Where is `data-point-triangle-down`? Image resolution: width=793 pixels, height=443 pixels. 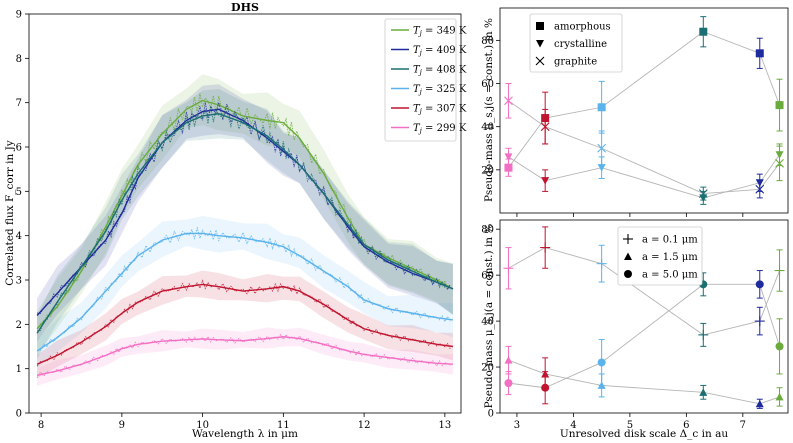 data-point-triangle-down is located at coordinates (601, 168).